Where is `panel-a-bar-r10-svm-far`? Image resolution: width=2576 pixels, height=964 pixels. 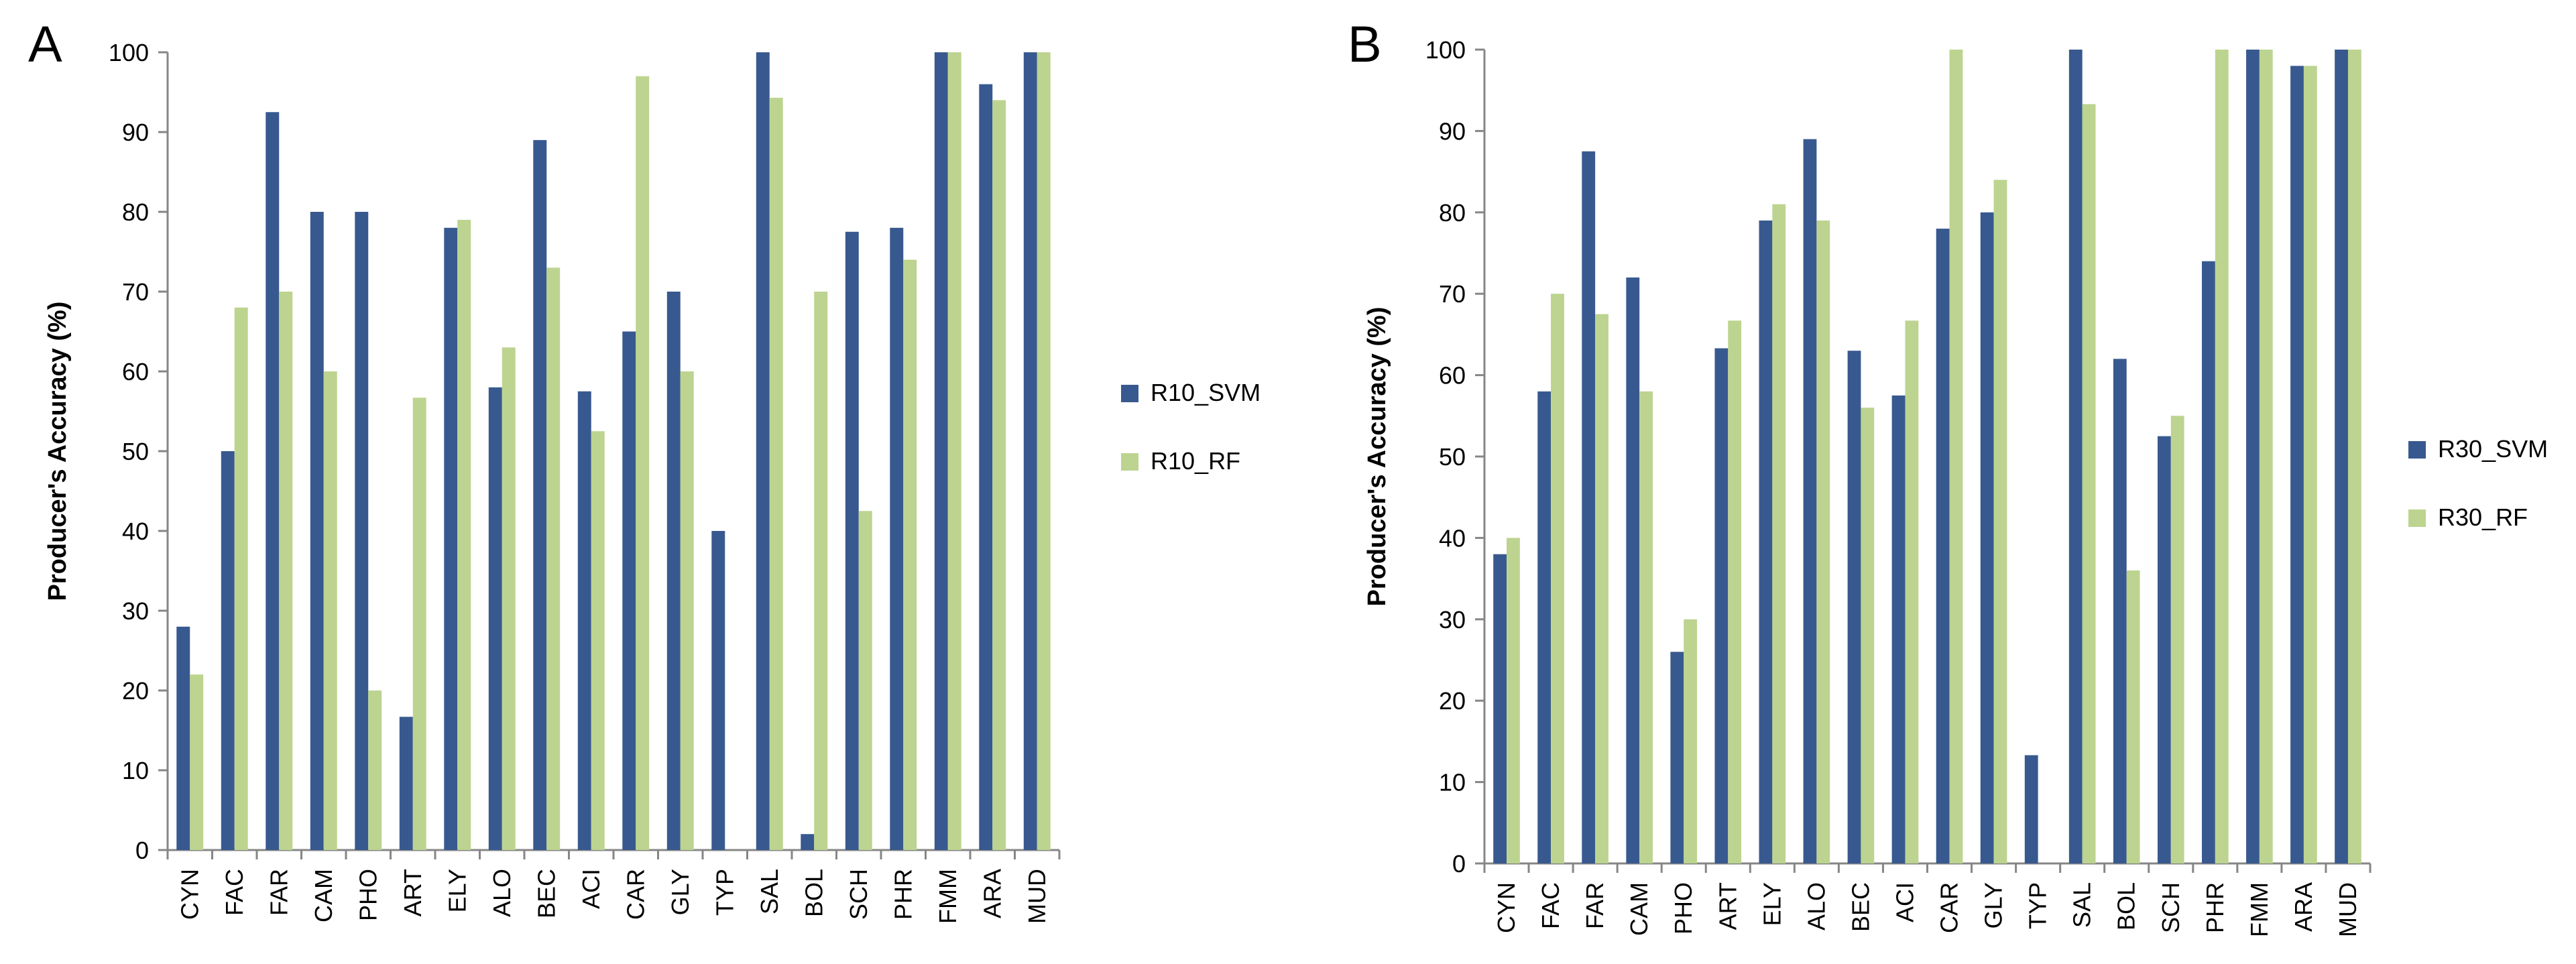
panel-a-bar-r10-svm-far is located at coordinates (273, 481).